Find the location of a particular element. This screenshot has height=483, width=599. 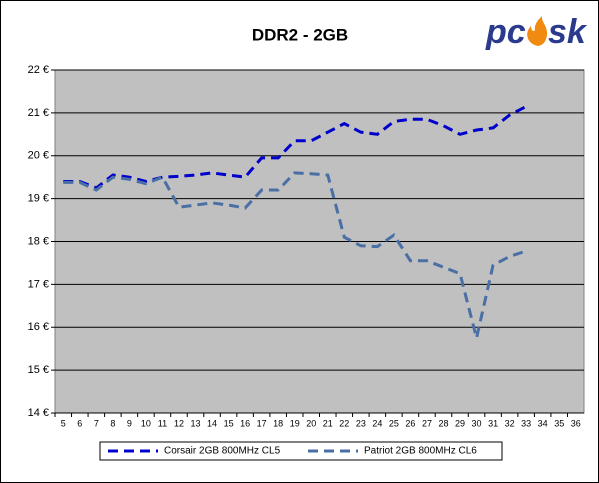

y-tick-label: 20 € is located at coordinates (38, 156).